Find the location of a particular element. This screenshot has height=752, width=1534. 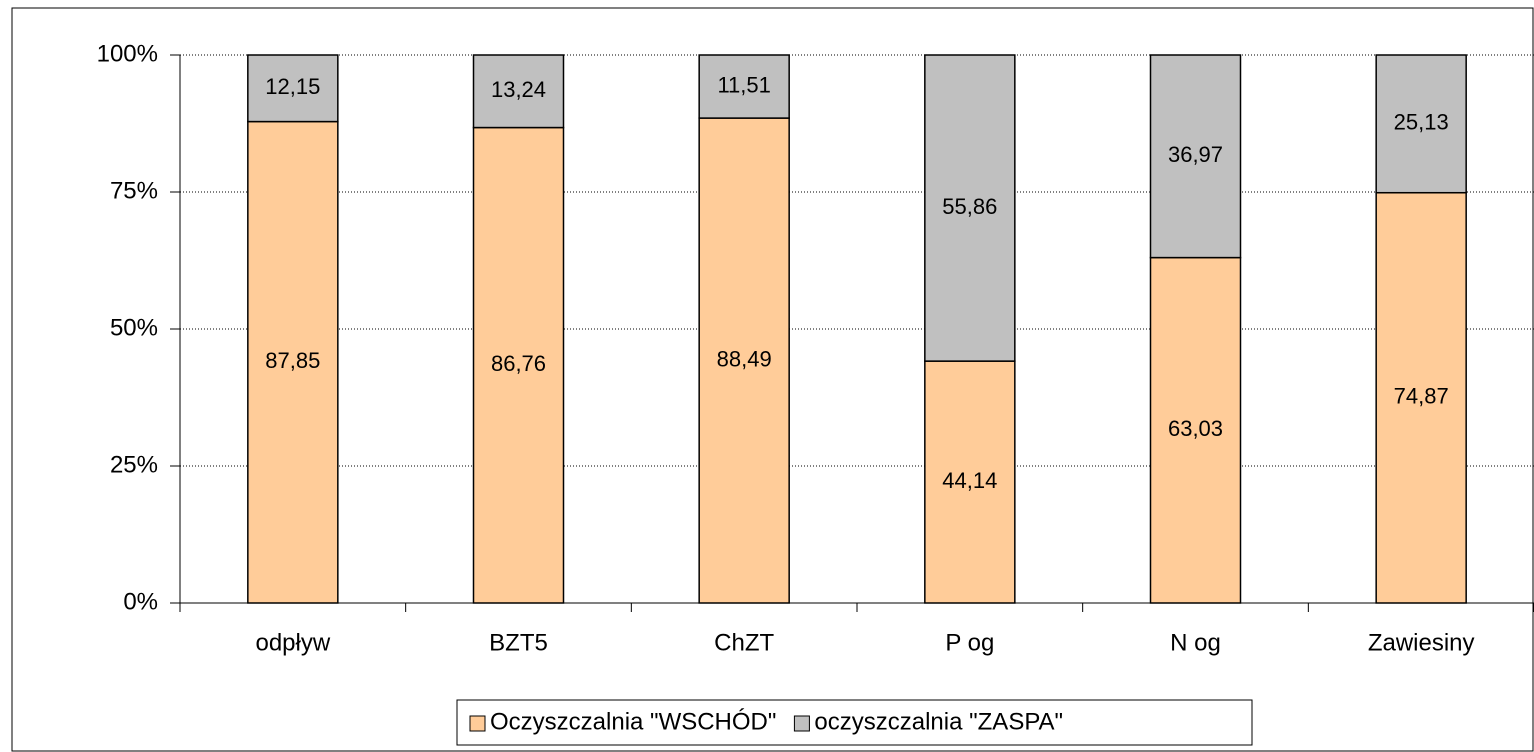

x-tick-label: odpływ is located at coordinates (292, 642).